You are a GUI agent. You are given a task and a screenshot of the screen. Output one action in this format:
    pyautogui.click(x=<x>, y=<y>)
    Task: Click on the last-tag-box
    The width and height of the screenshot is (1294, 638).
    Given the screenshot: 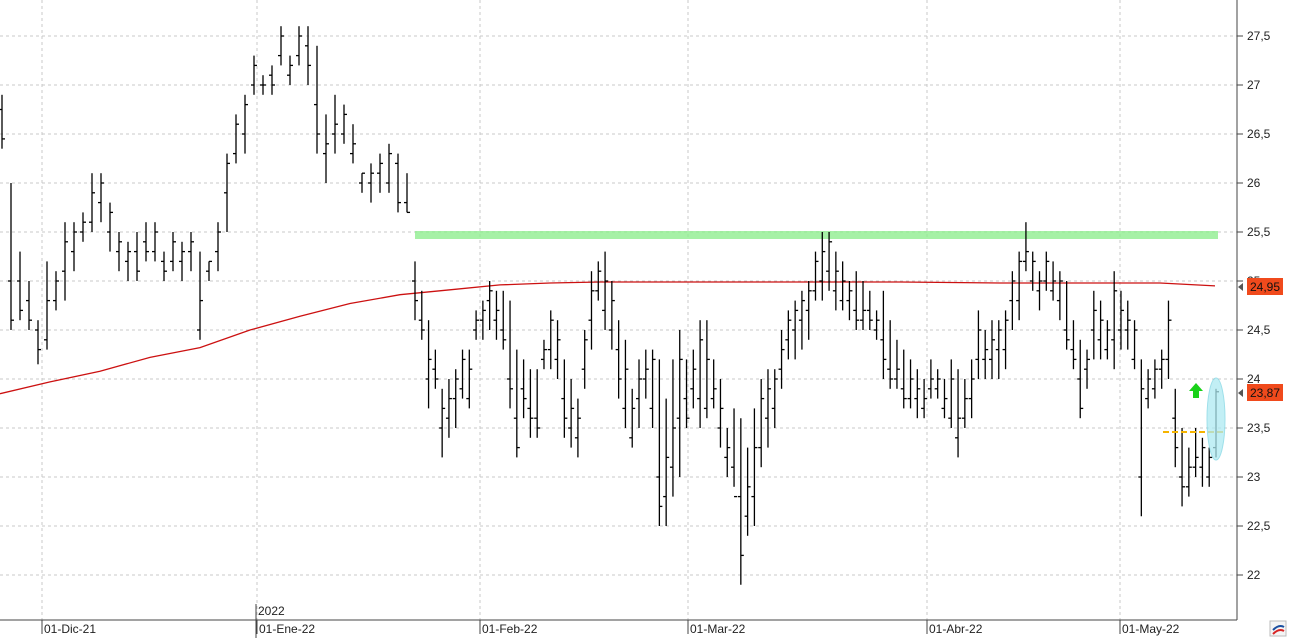 What is the action you would take?
    pyautogui.click(x=1265, y=392)
    